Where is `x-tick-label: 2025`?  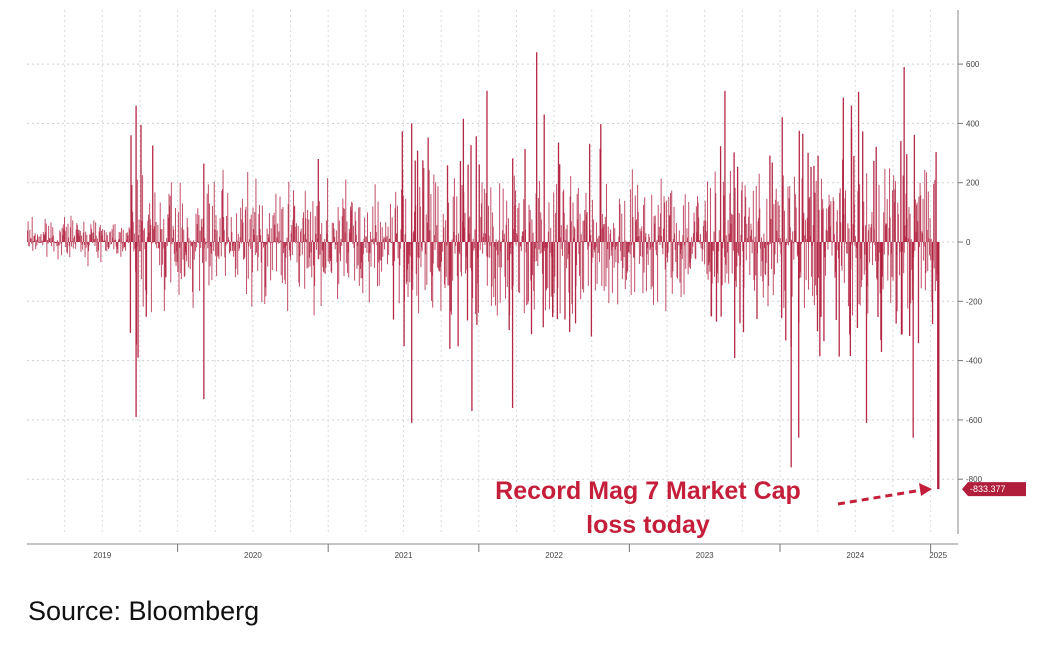
x-tick-label: 2025 is located at coordinates (938, 555).